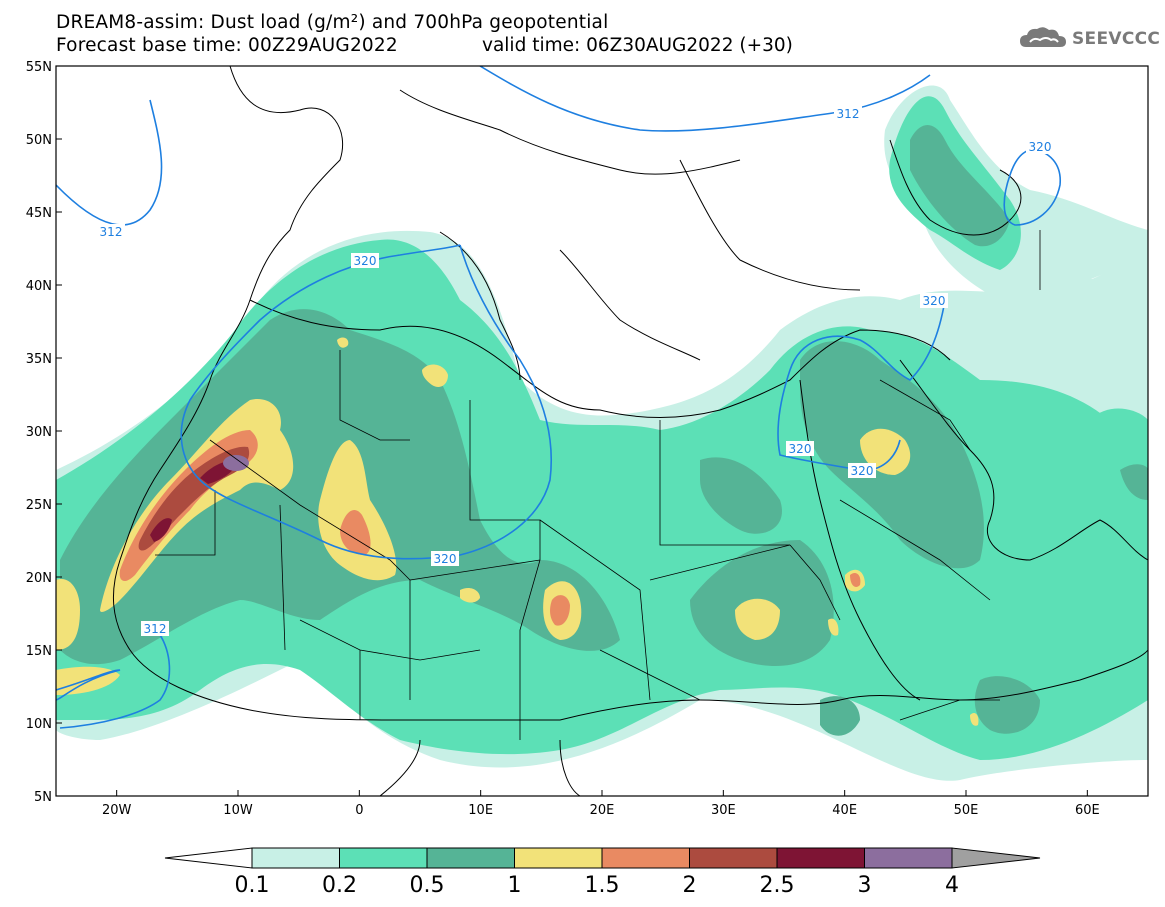 Image resolution: width=1165 pixels, height=907 pixels. What do you see at coordinates (39, 432) in the screenshot?
I see `lat-tick-label: 30N` at bounding box center [39, 432].